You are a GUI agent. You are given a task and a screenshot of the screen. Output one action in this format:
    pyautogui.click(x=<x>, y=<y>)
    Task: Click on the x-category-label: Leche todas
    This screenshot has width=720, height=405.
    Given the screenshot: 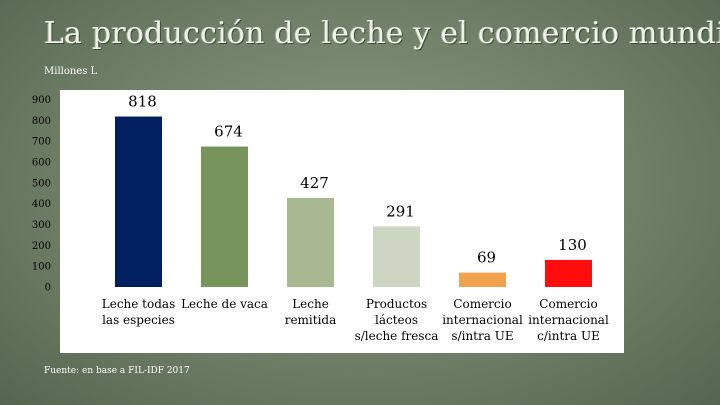 What is the action you would take?
    pyautogui.click(x=138, y=304)
    